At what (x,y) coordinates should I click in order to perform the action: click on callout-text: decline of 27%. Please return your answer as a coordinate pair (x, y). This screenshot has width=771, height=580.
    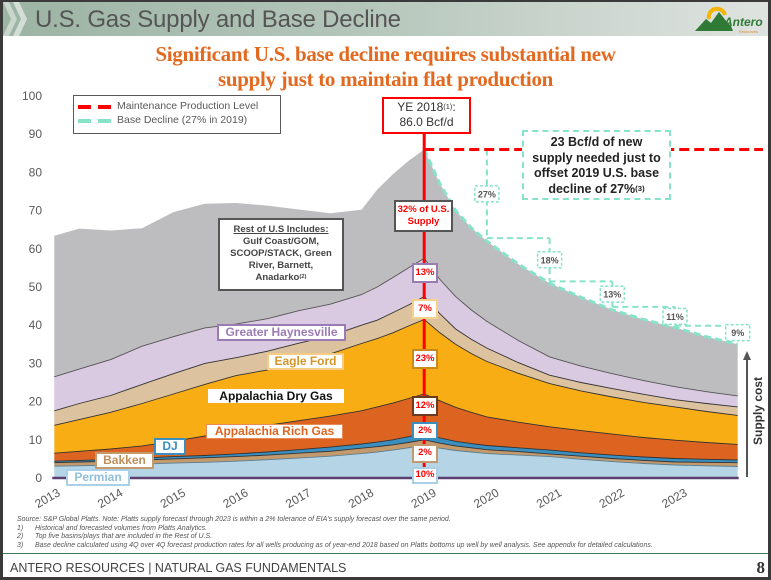
    Looking at the image, I should click on (592, 188).